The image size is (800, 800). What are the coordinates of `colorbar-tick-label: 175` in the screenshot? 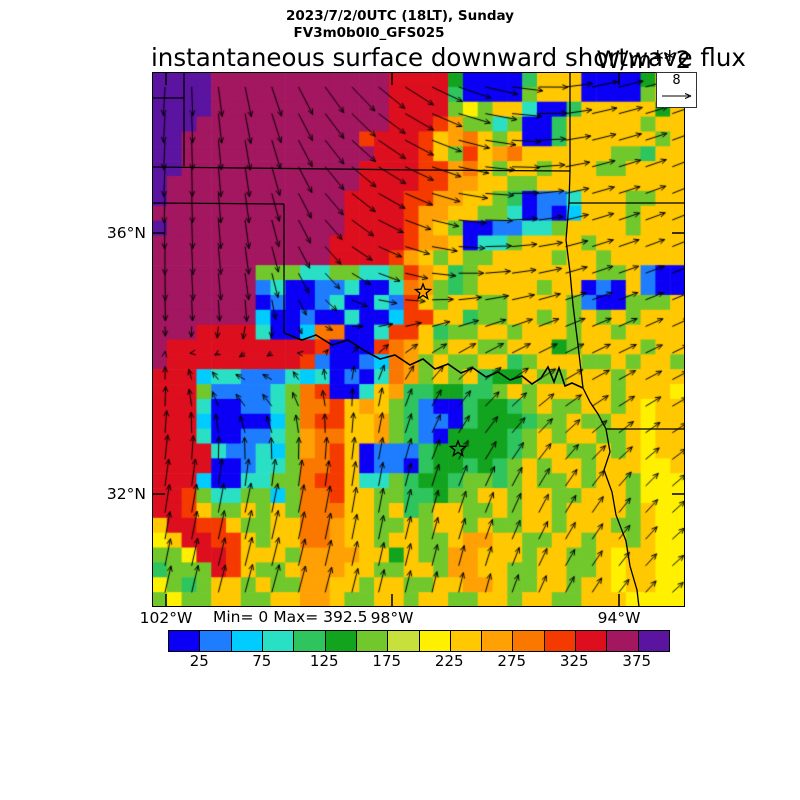 It's located at (387, 661).